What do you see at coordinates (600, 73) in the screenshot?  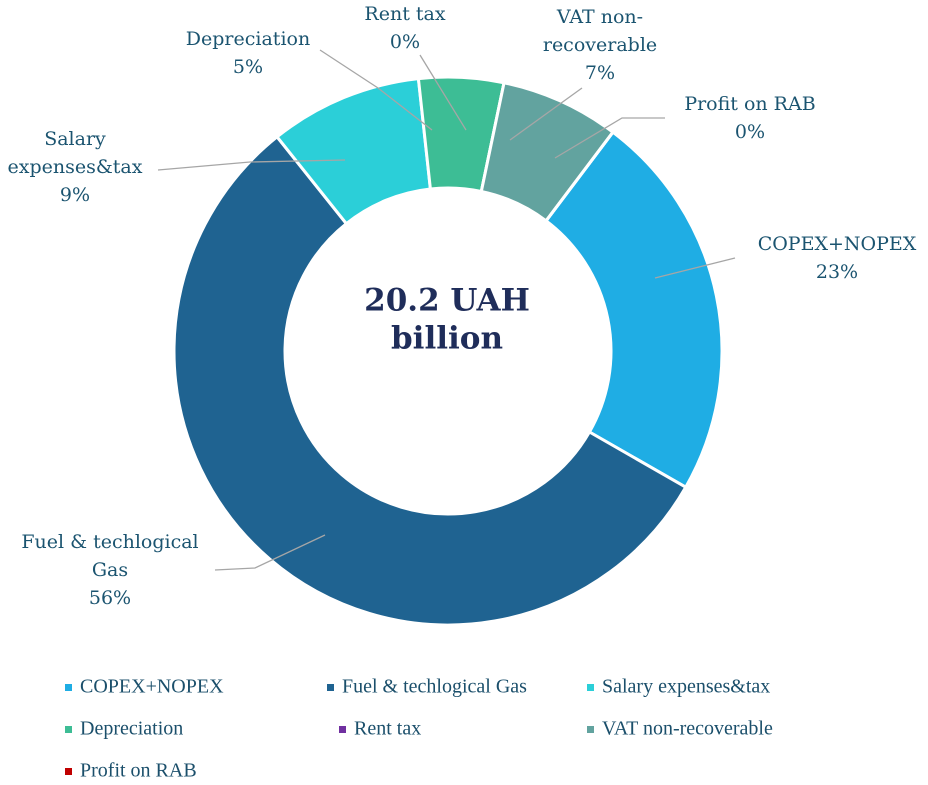 I see `data-label-value: 7%` at bounding box center [600, 73].